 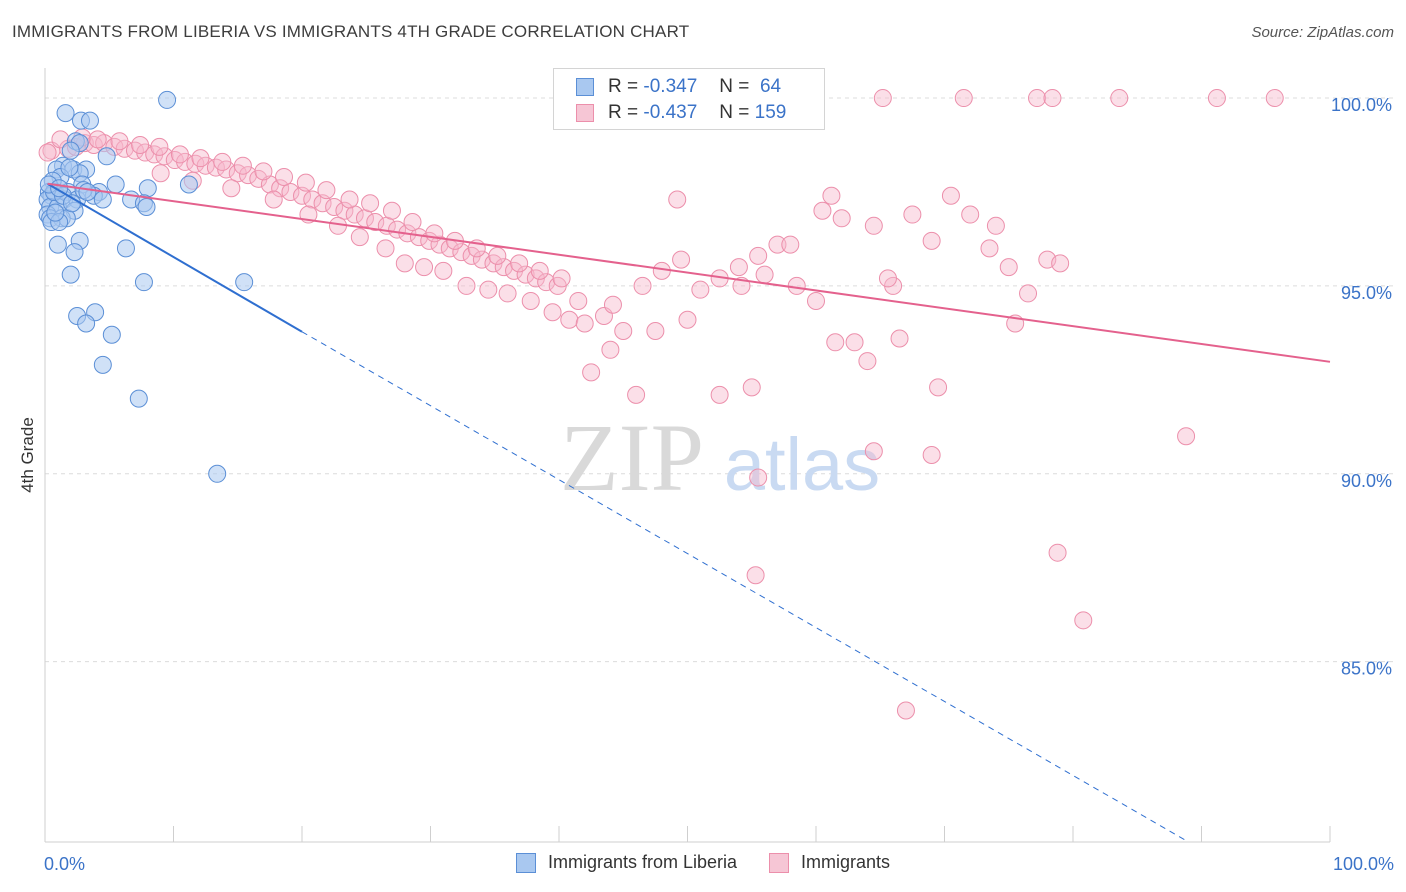 What do you see at coordinates (64, 864) in the screenshot?
I see `x-tick-label: 0.0%` at bounding box center [64, 864].